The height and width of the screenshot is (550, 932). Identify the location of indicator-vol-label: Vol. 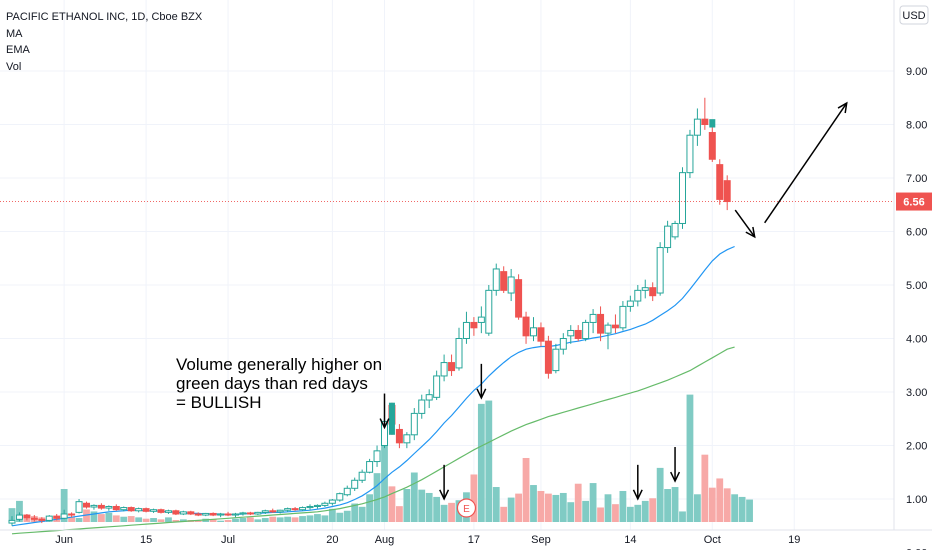
(14, 66).